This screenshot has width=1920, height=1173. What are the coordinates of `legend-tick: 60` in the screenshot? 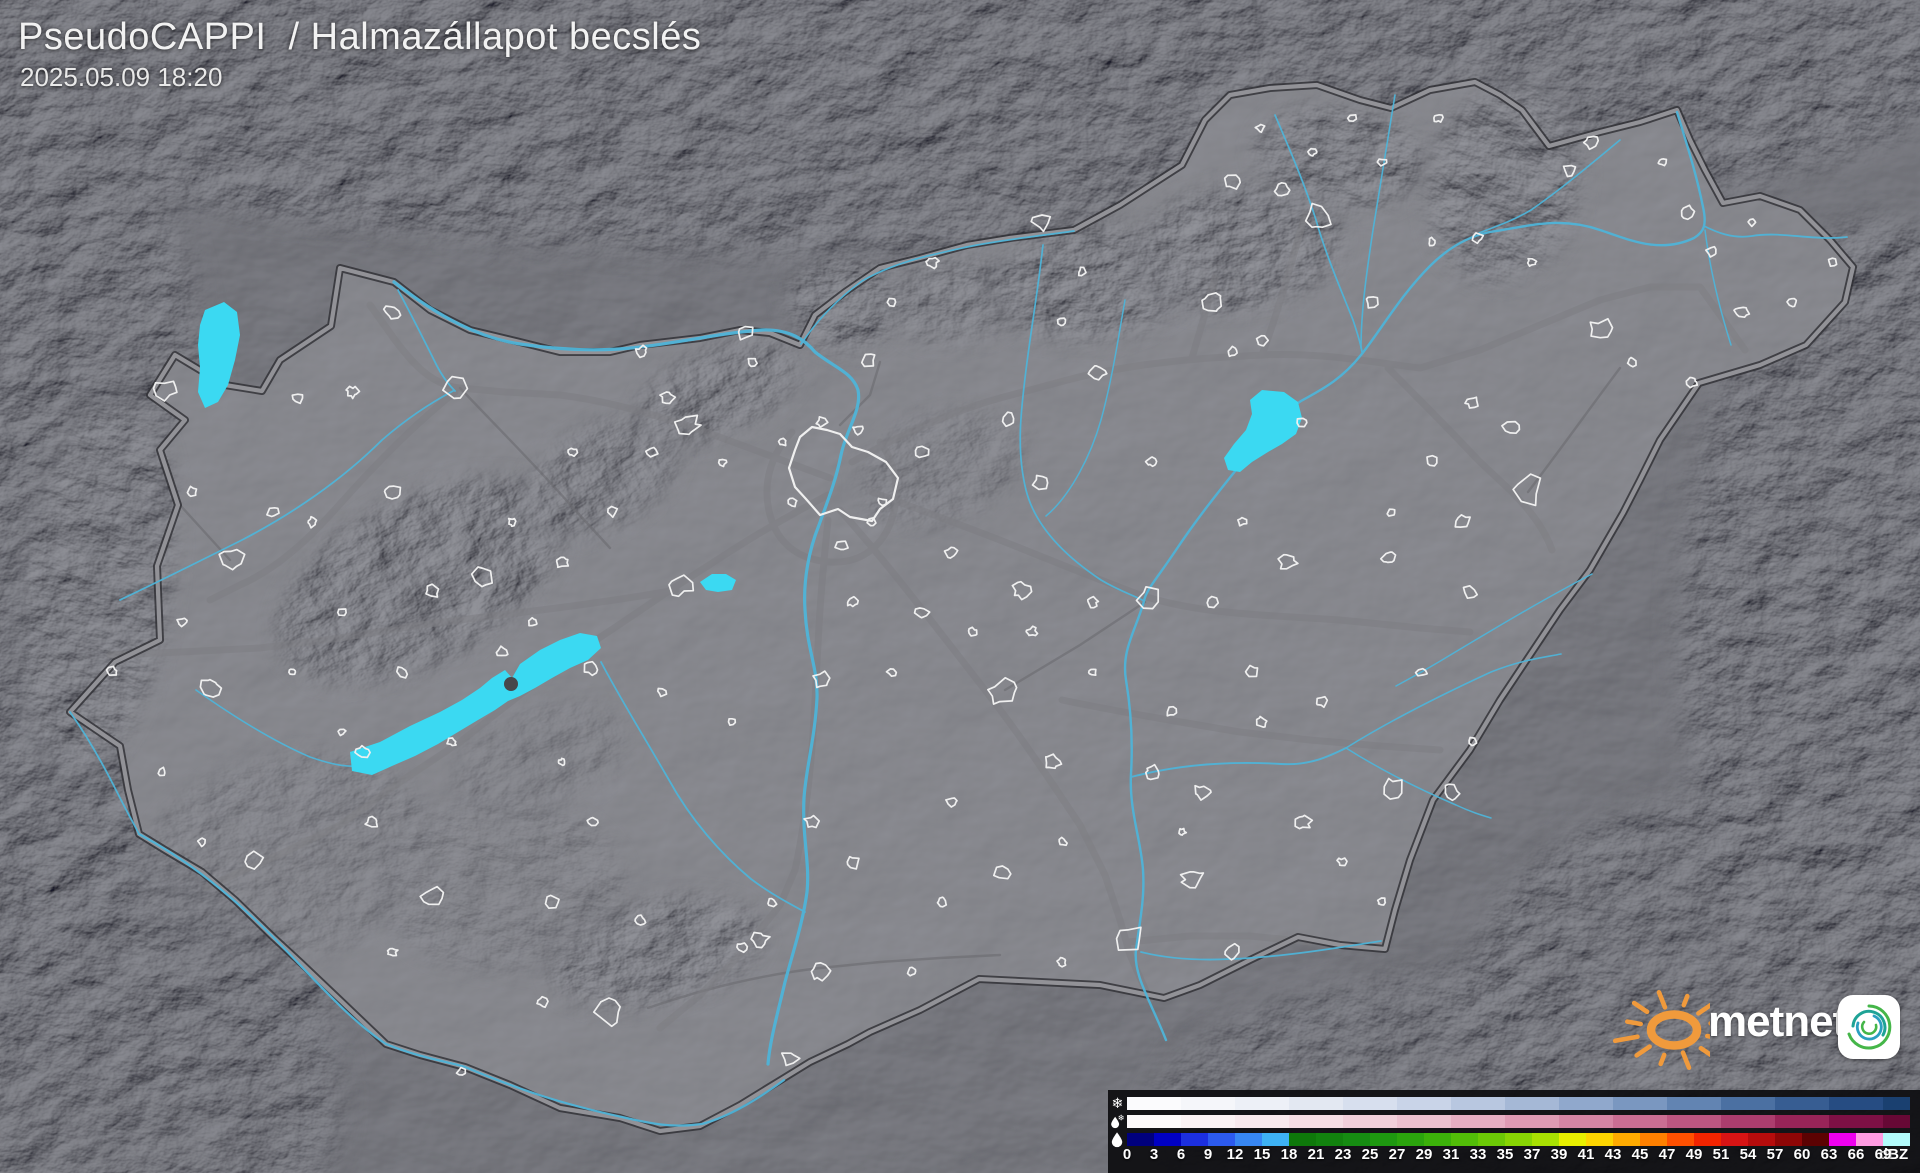 It's located at (1802, 1154).